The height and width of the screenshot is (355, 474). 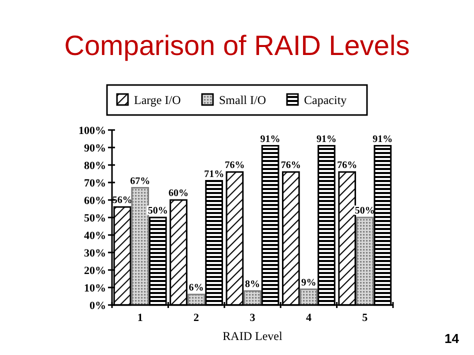 I want to click on data-label: 60%, so click(x=178, y=193).